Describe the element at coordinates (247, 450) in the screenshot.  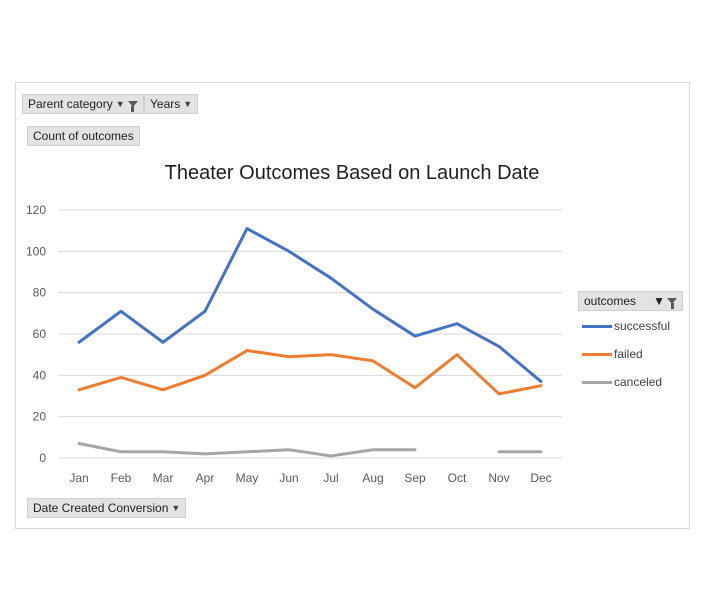
I see `series-line-canceled` at that location.